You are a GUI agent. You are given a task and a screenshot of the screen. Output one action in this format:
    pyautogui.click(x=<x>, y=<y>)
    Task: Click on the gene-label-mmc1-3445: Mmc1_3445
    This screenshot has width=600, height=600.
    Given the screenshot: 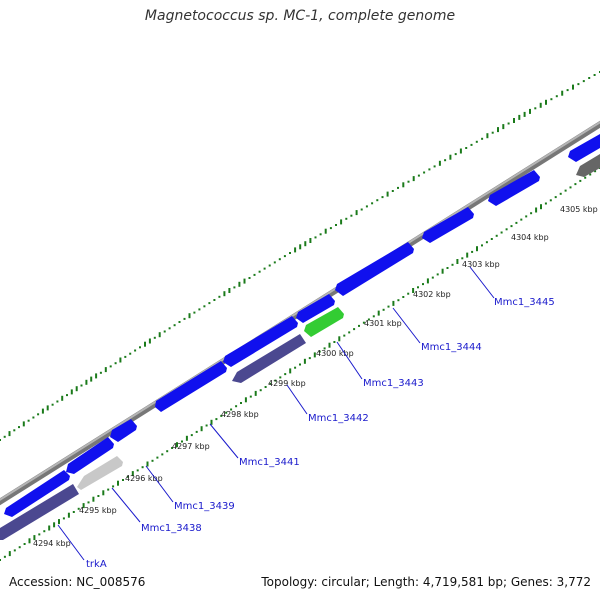 What is the action you would take?
    pyautogui.click(x=524, y=302)
    